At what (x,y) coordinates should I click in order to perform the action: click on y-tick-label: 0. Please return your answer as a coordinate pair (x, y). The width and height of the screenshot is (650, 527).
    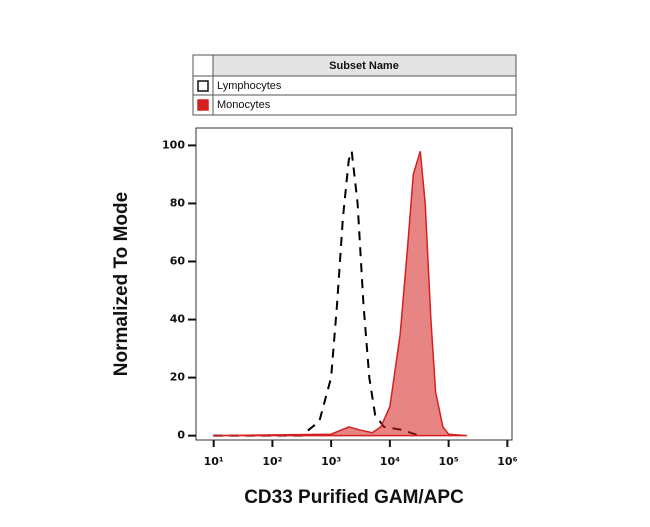
    Looking at the image, I should click on (181, 435).